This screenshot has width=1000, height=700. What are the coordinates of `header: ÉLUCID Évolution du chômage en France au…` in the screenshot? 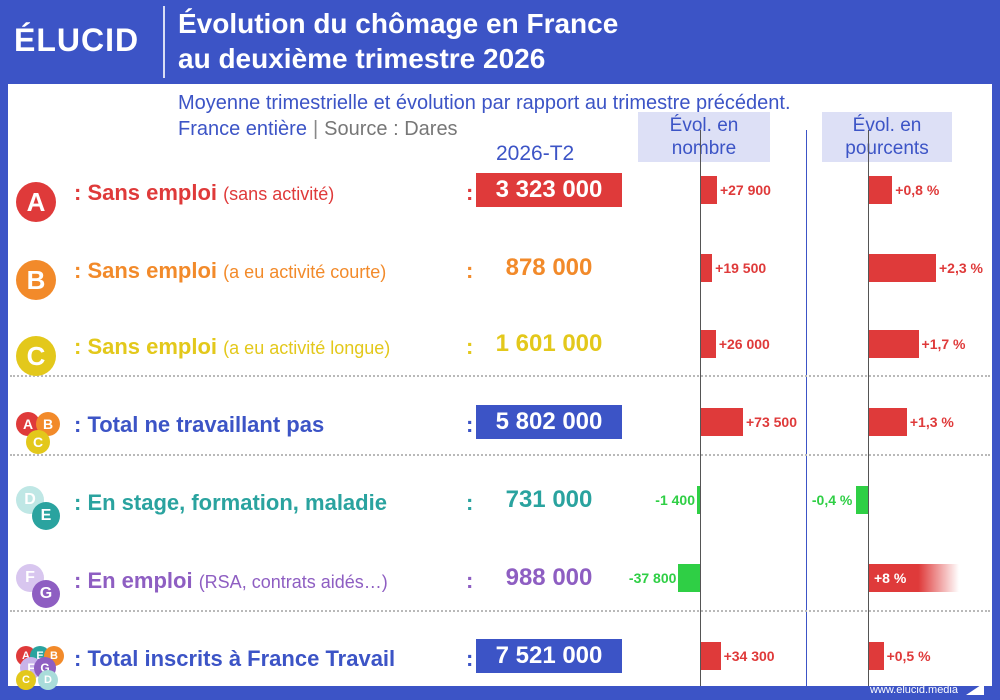 It's located at (500, 42).